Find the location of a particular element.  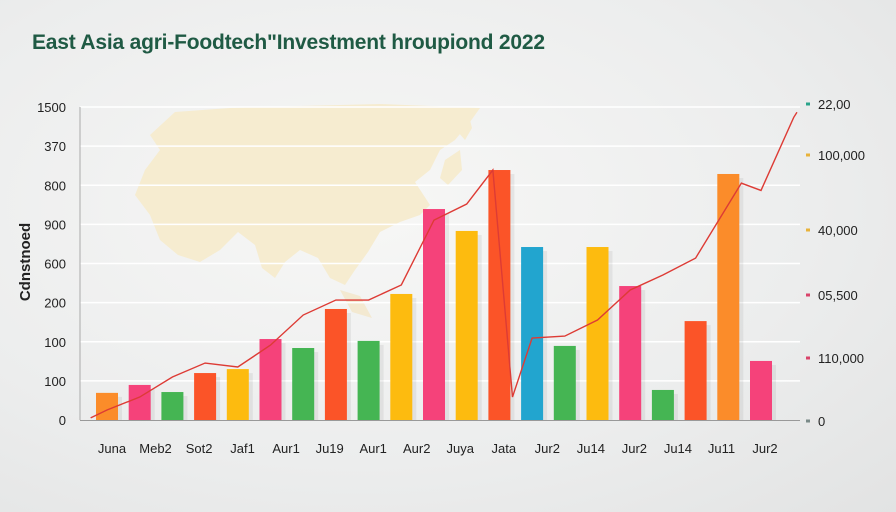

x-tick-label: Meb2 is located at coordinates (155, 448).